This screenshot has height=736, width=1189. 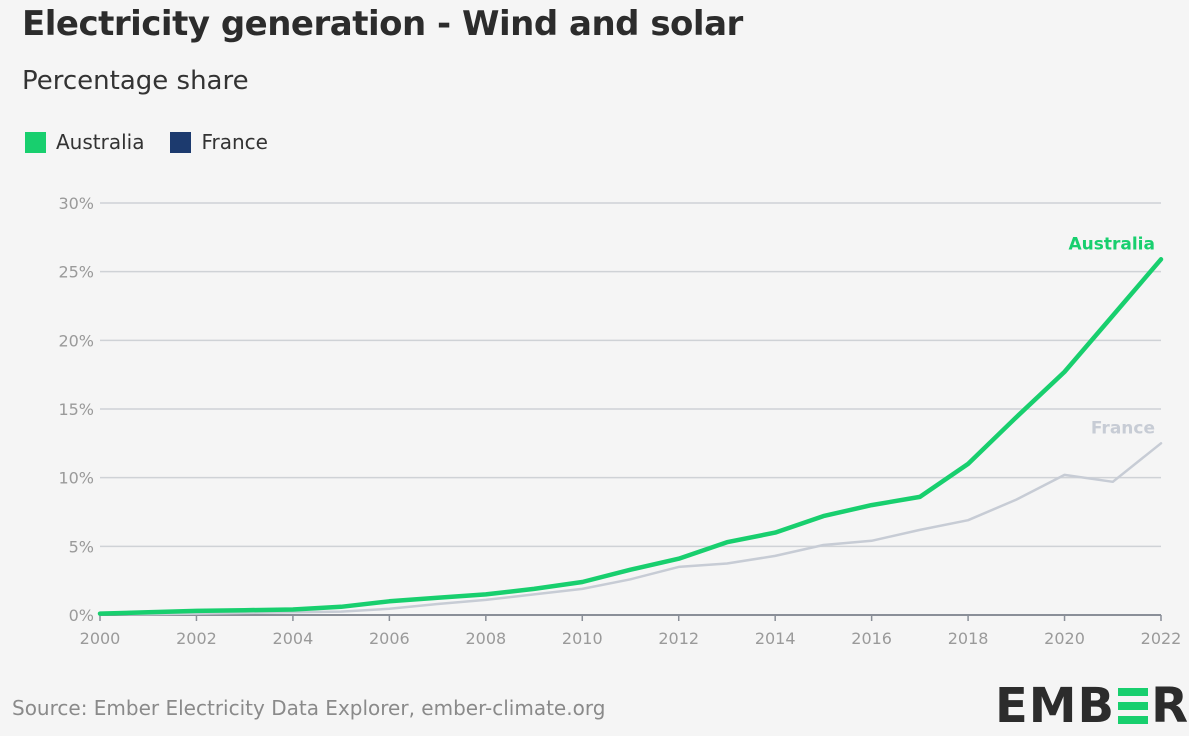 I want to click on x-tick-label: 2000, so click(x=100, y=638).